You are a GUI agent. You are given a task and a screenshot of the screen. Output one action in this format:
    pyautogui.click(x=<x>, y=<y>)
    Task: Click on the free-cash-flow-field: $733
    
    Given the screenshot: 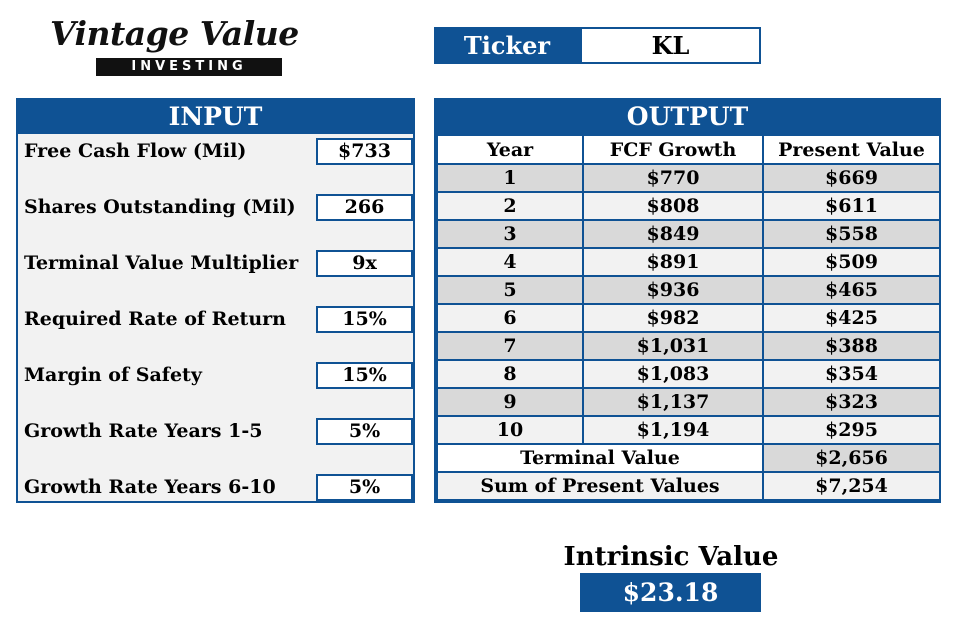 What is the action you would take?
    pyautogui.click(x=364, y=151)
    